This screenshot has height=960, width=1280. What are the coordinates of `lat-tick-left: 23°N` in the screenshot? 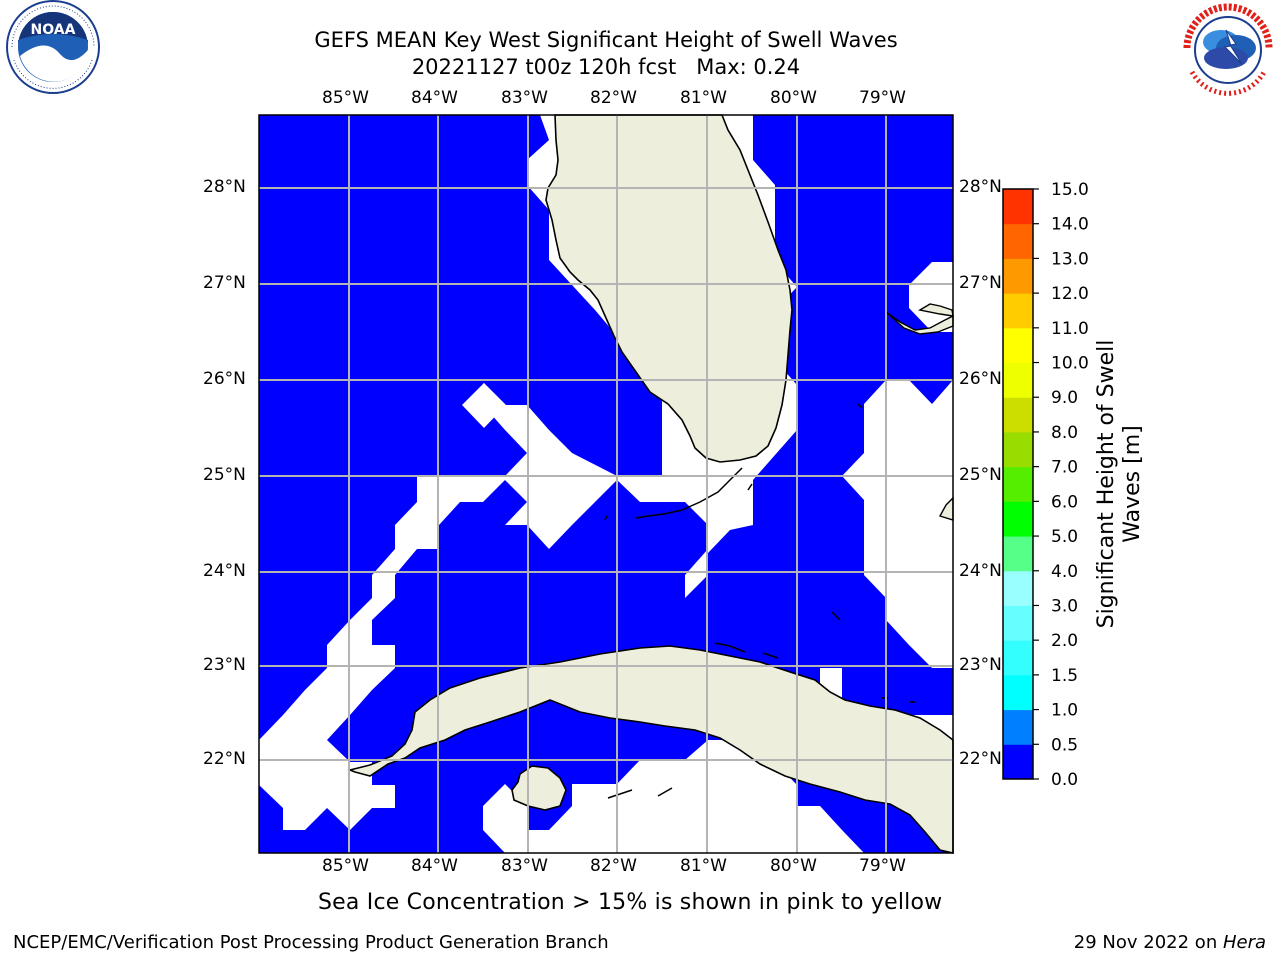 It's located at (224, 665).